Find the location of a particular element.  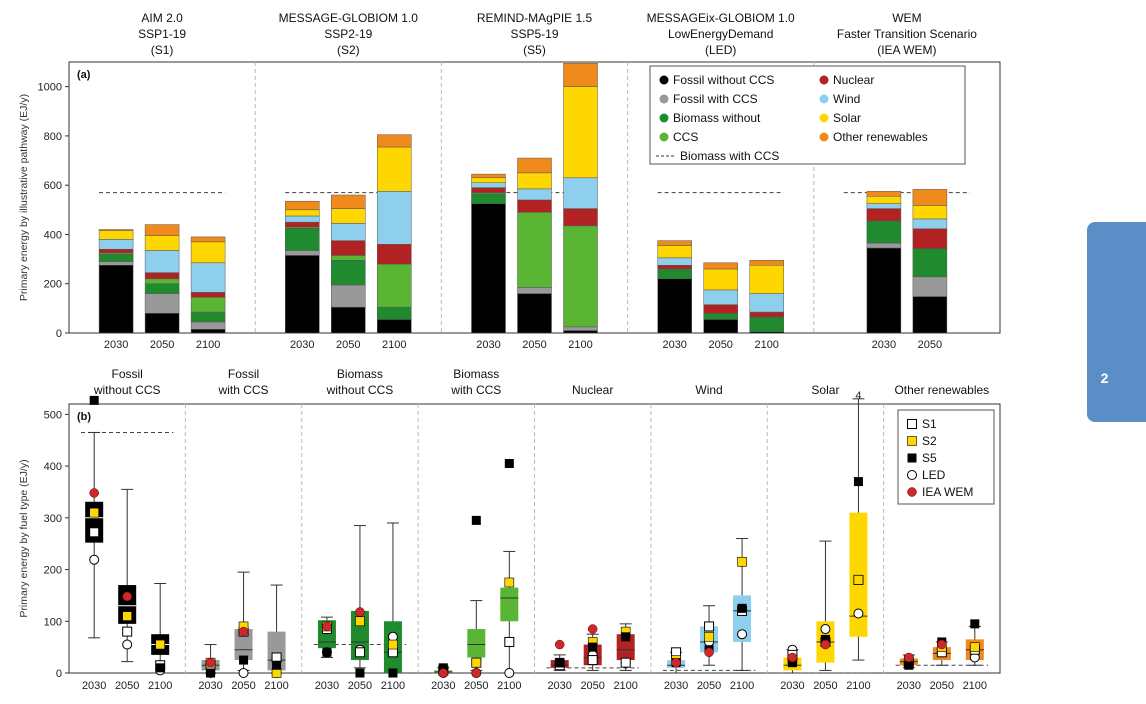

panel-b-x-tick-label: 2030 is located at coordinates (559, 686).